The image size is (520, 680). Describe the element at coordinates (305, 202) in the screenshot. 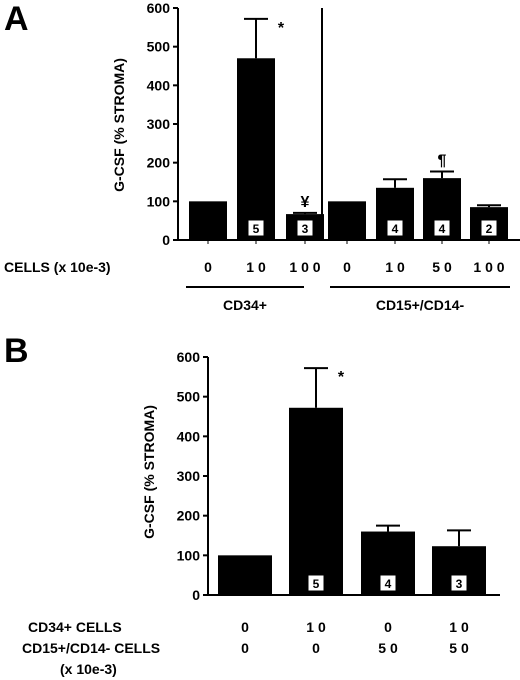

I see `significance-annotation: ¥` at that location.